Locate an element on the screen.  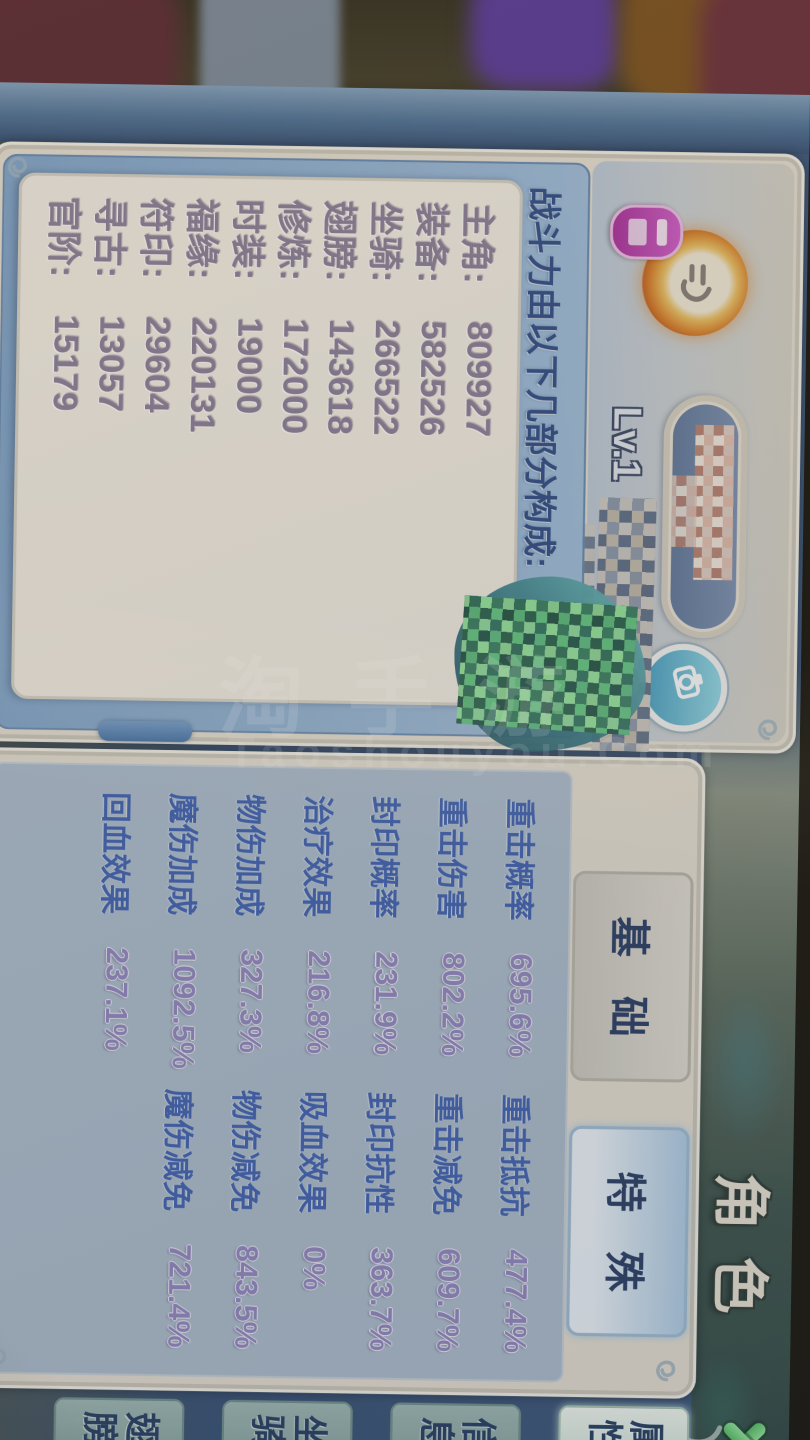
stat-row: 封印概率 231.9% 封印抗性 363.7% is located at coordinates (383, 1087).